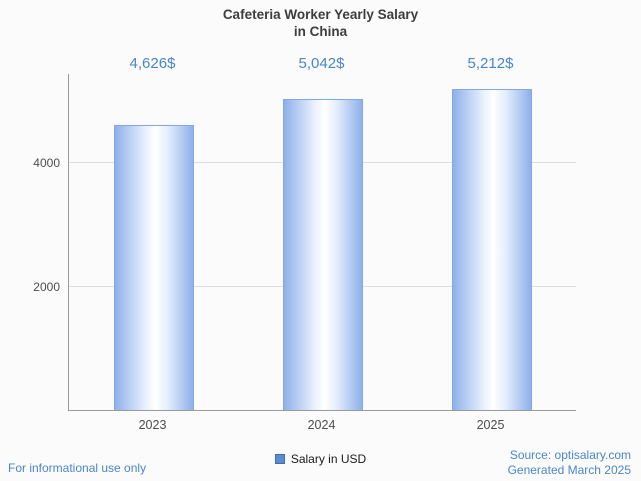 The image size is (641, 481). I want to click on disclaimer-text: For informational use only, so click(77, 468).